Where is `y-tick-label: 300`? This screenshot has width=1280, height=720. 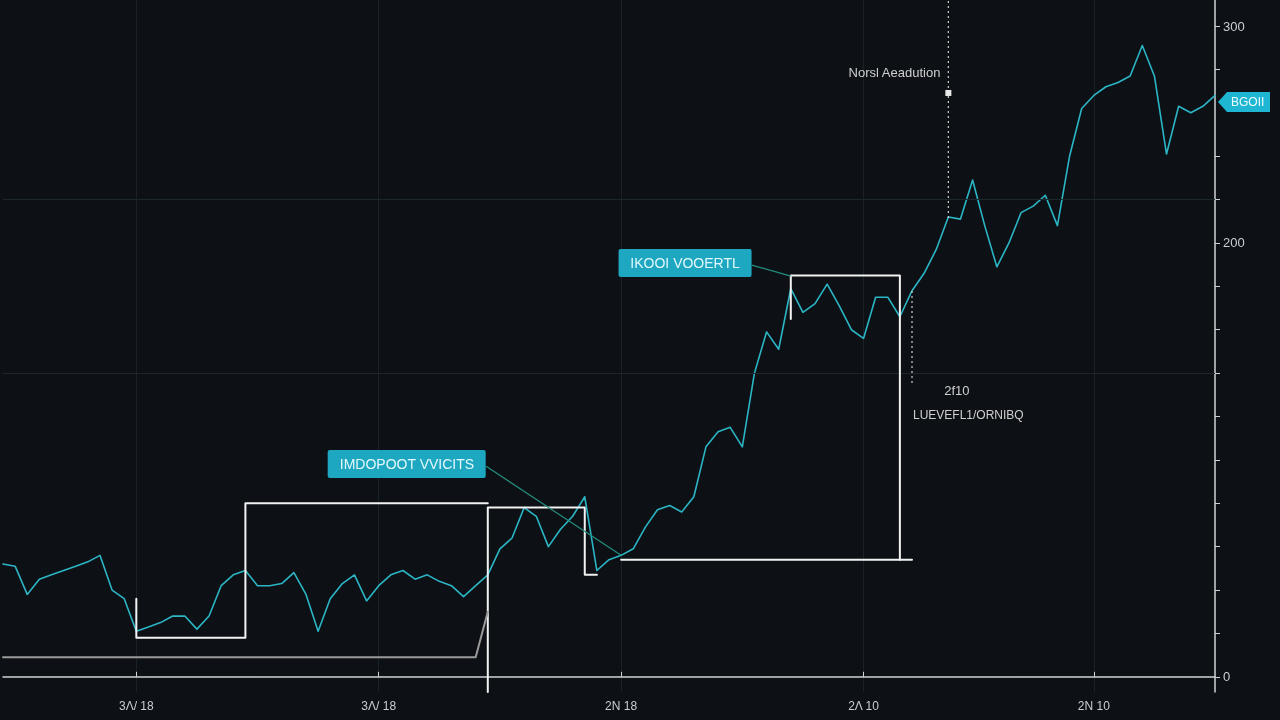 y-tick-label: 300 is located at coordinates (1234, 26).